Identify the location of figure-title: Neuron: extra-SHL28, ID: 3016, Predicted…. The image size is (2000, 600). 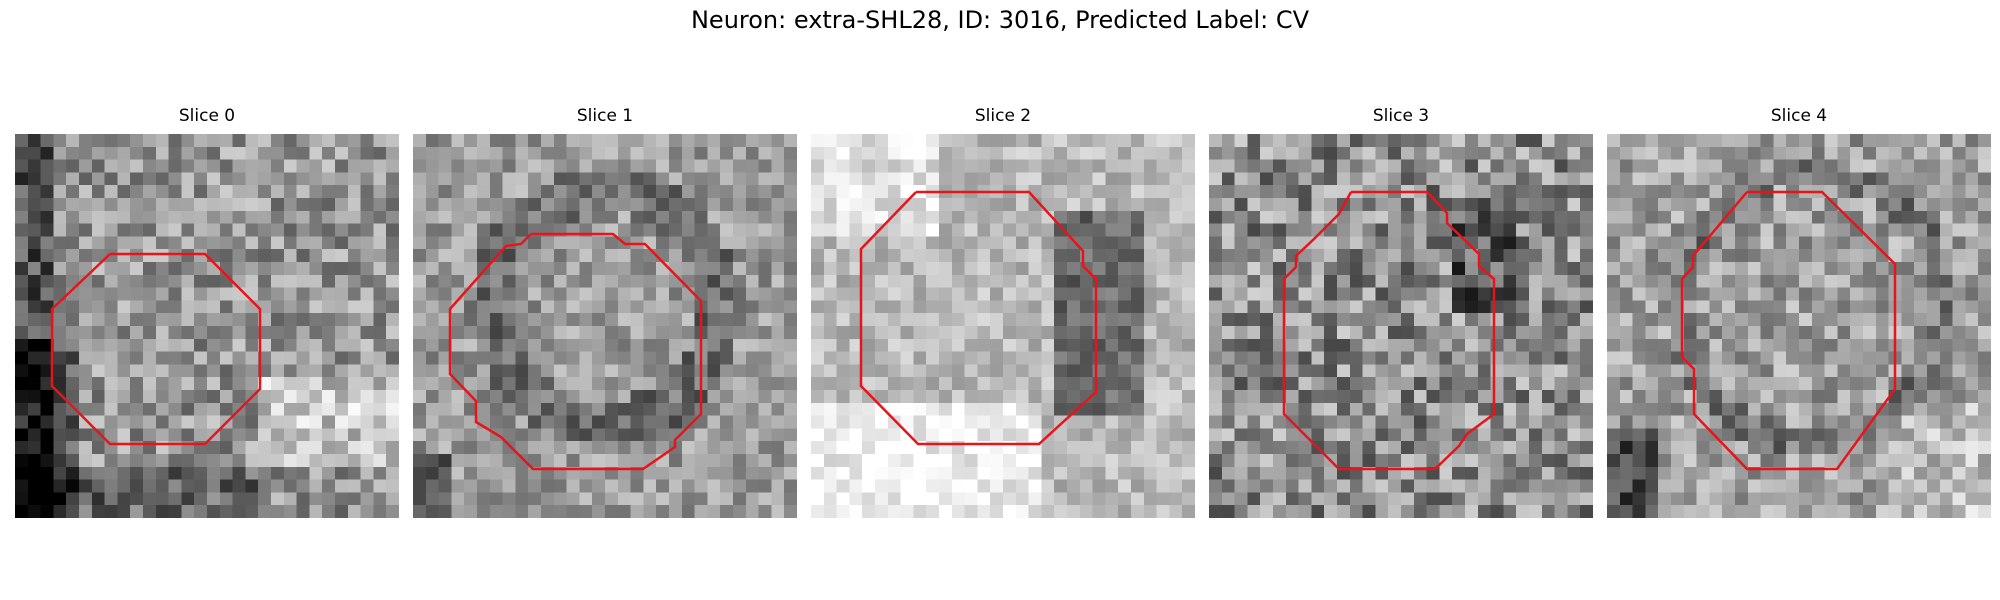
(1000, 20).